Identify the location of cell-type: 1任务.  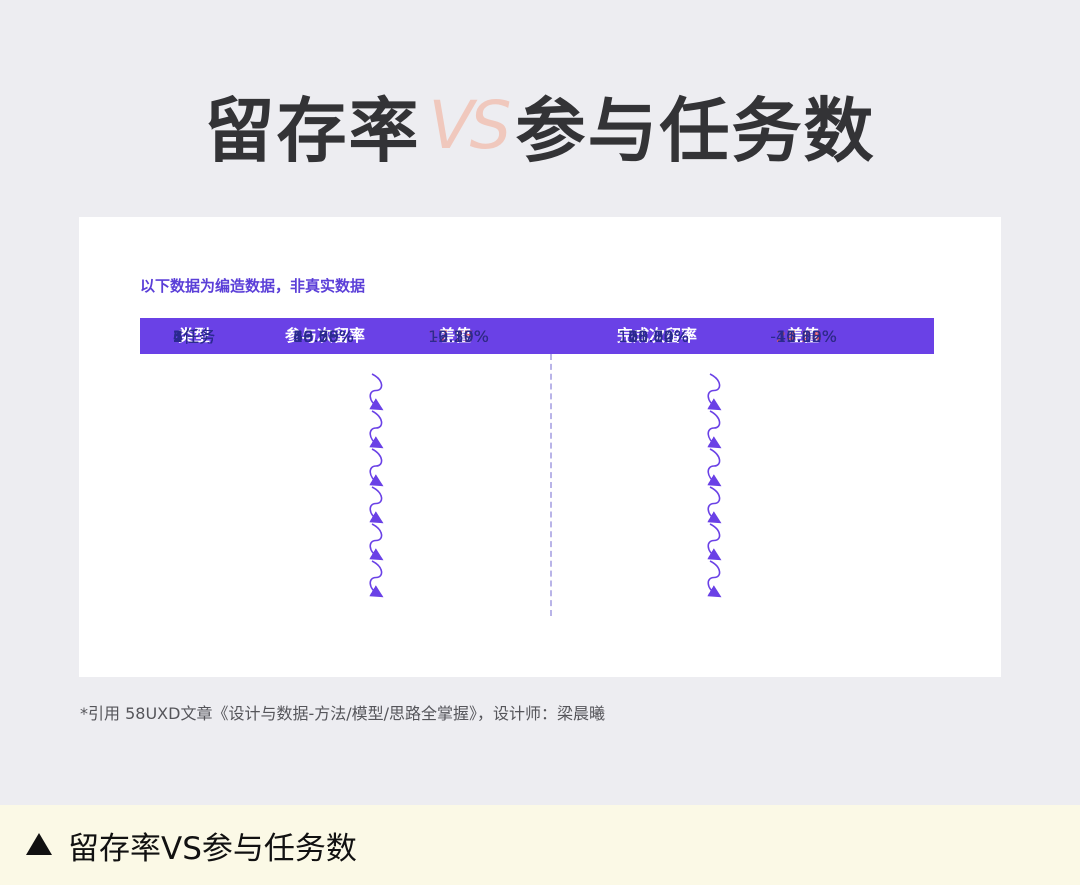
(194, 336).